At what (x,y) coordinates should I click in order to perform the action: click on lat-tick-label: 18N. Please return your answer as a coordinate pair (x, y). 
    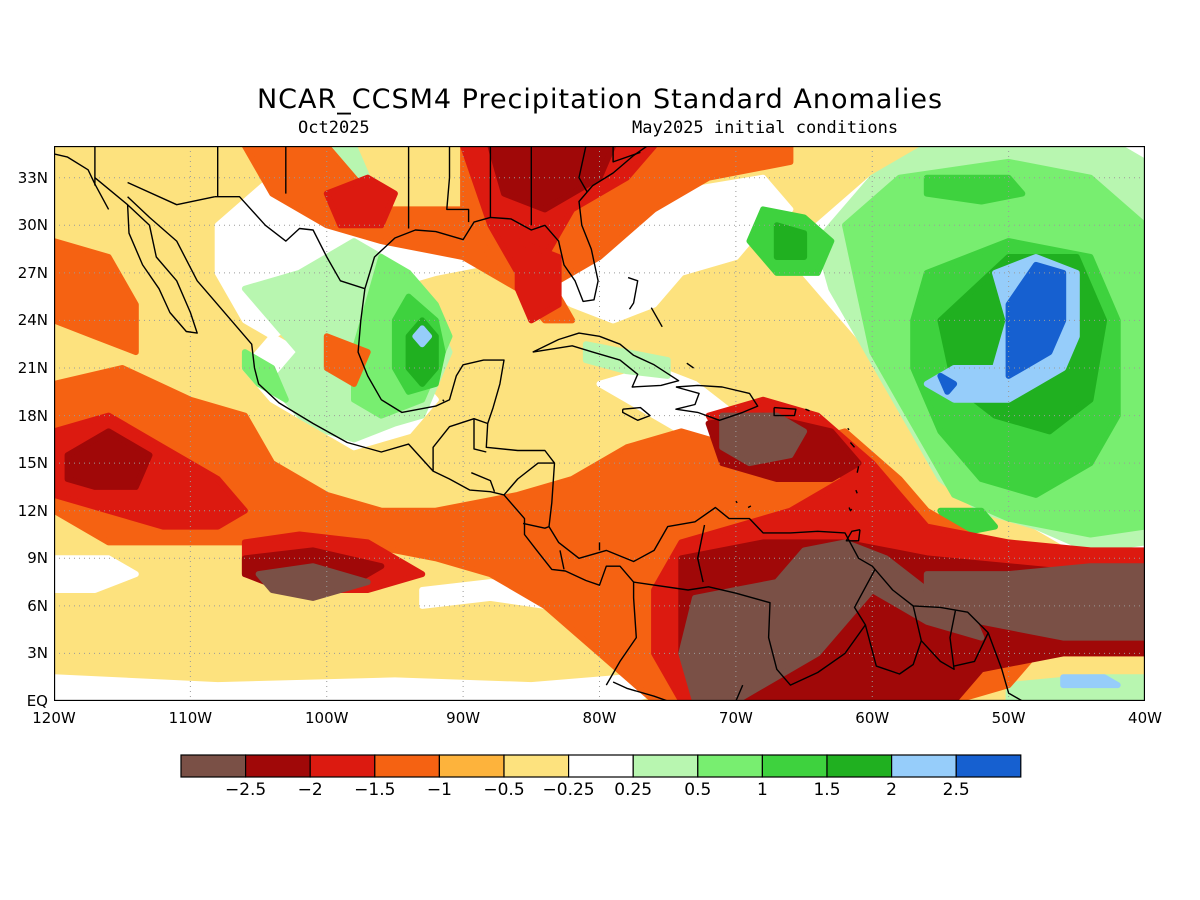
    Looking at the image, I should click on (32, 415).